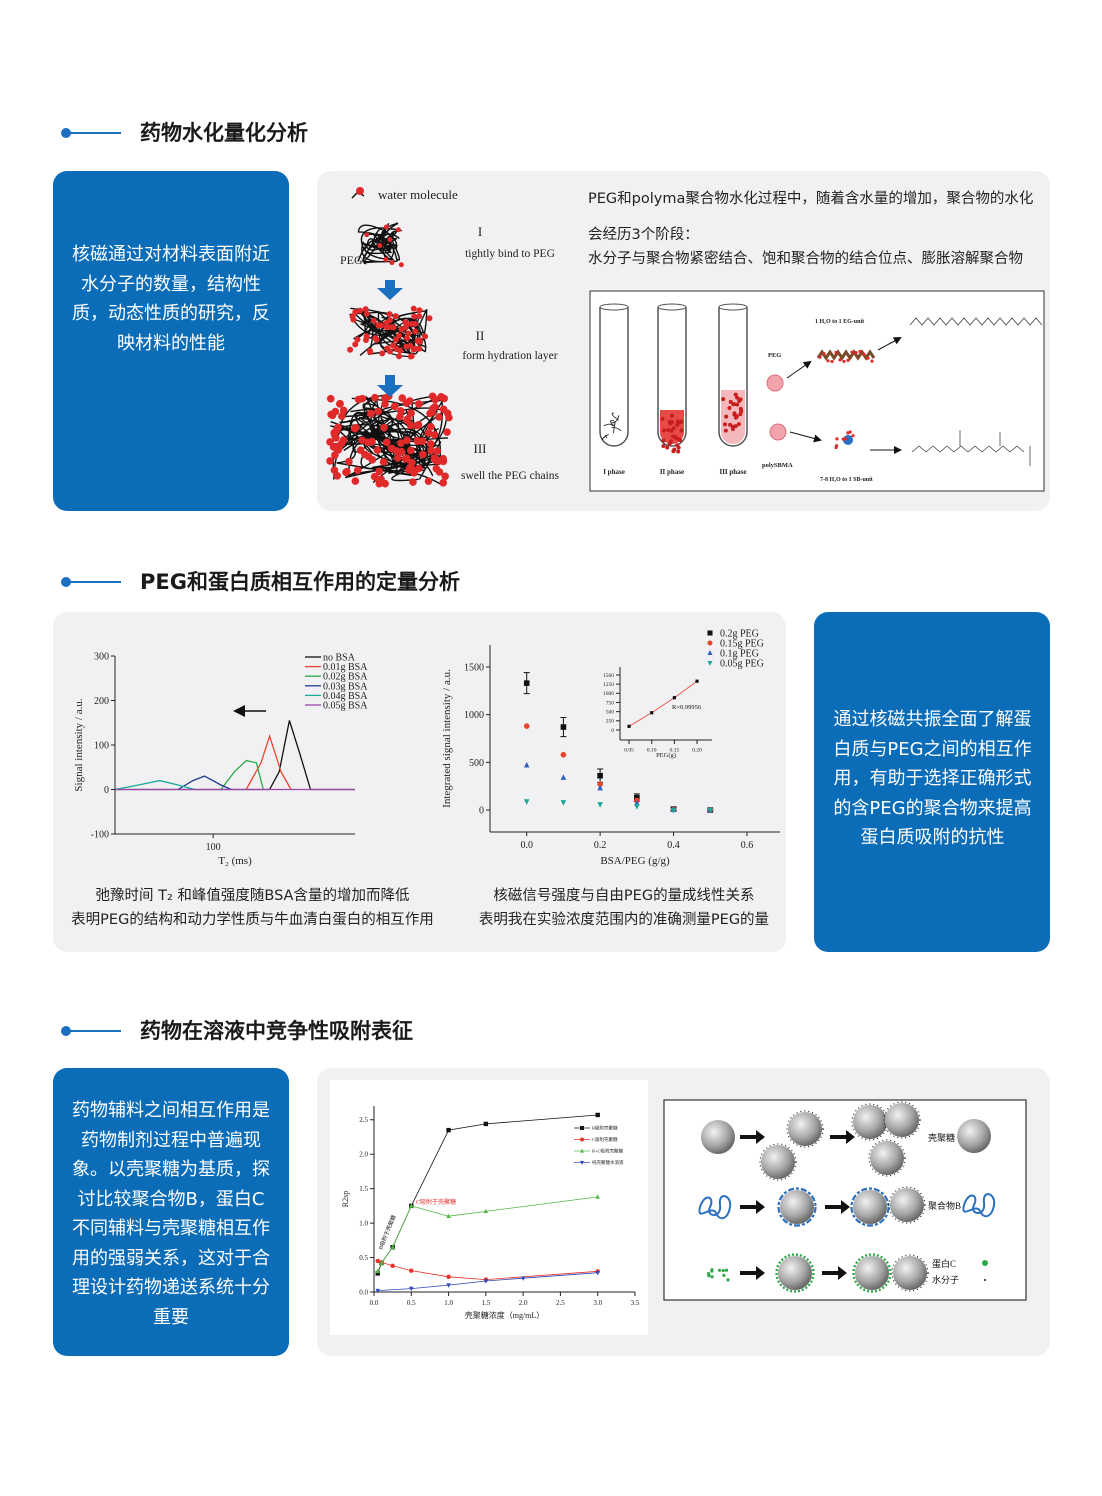 This screenshot has height=1496, width=1102. What do you see at coordinates (523, 1303) in the screenshot?
I see `x-tick-label: 2.0` at bounding box center [523, 1303].